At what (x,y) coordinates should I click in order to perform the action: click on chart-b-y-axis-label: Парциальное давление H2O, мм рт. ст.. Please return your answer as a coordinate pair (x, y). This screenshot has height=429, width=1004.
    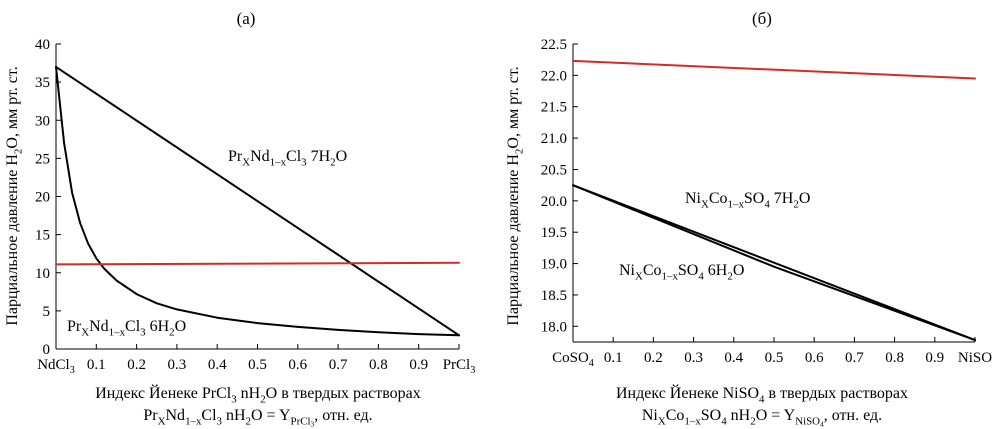
    Looking at the image, I should click on (515, 195).